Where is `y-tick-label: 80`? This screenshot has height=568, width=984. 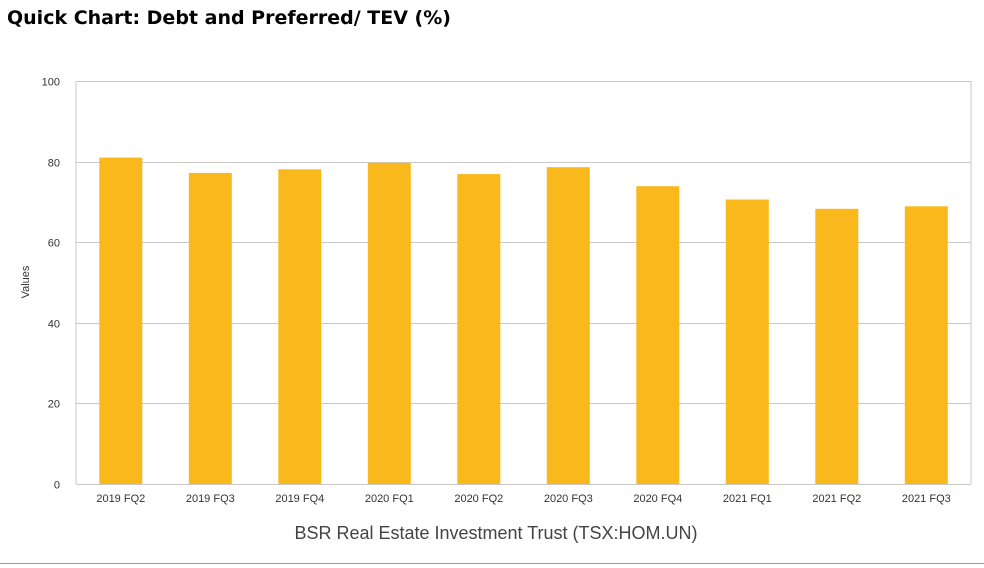
y-tick-label: 80 is located at coordinates (54, 164).